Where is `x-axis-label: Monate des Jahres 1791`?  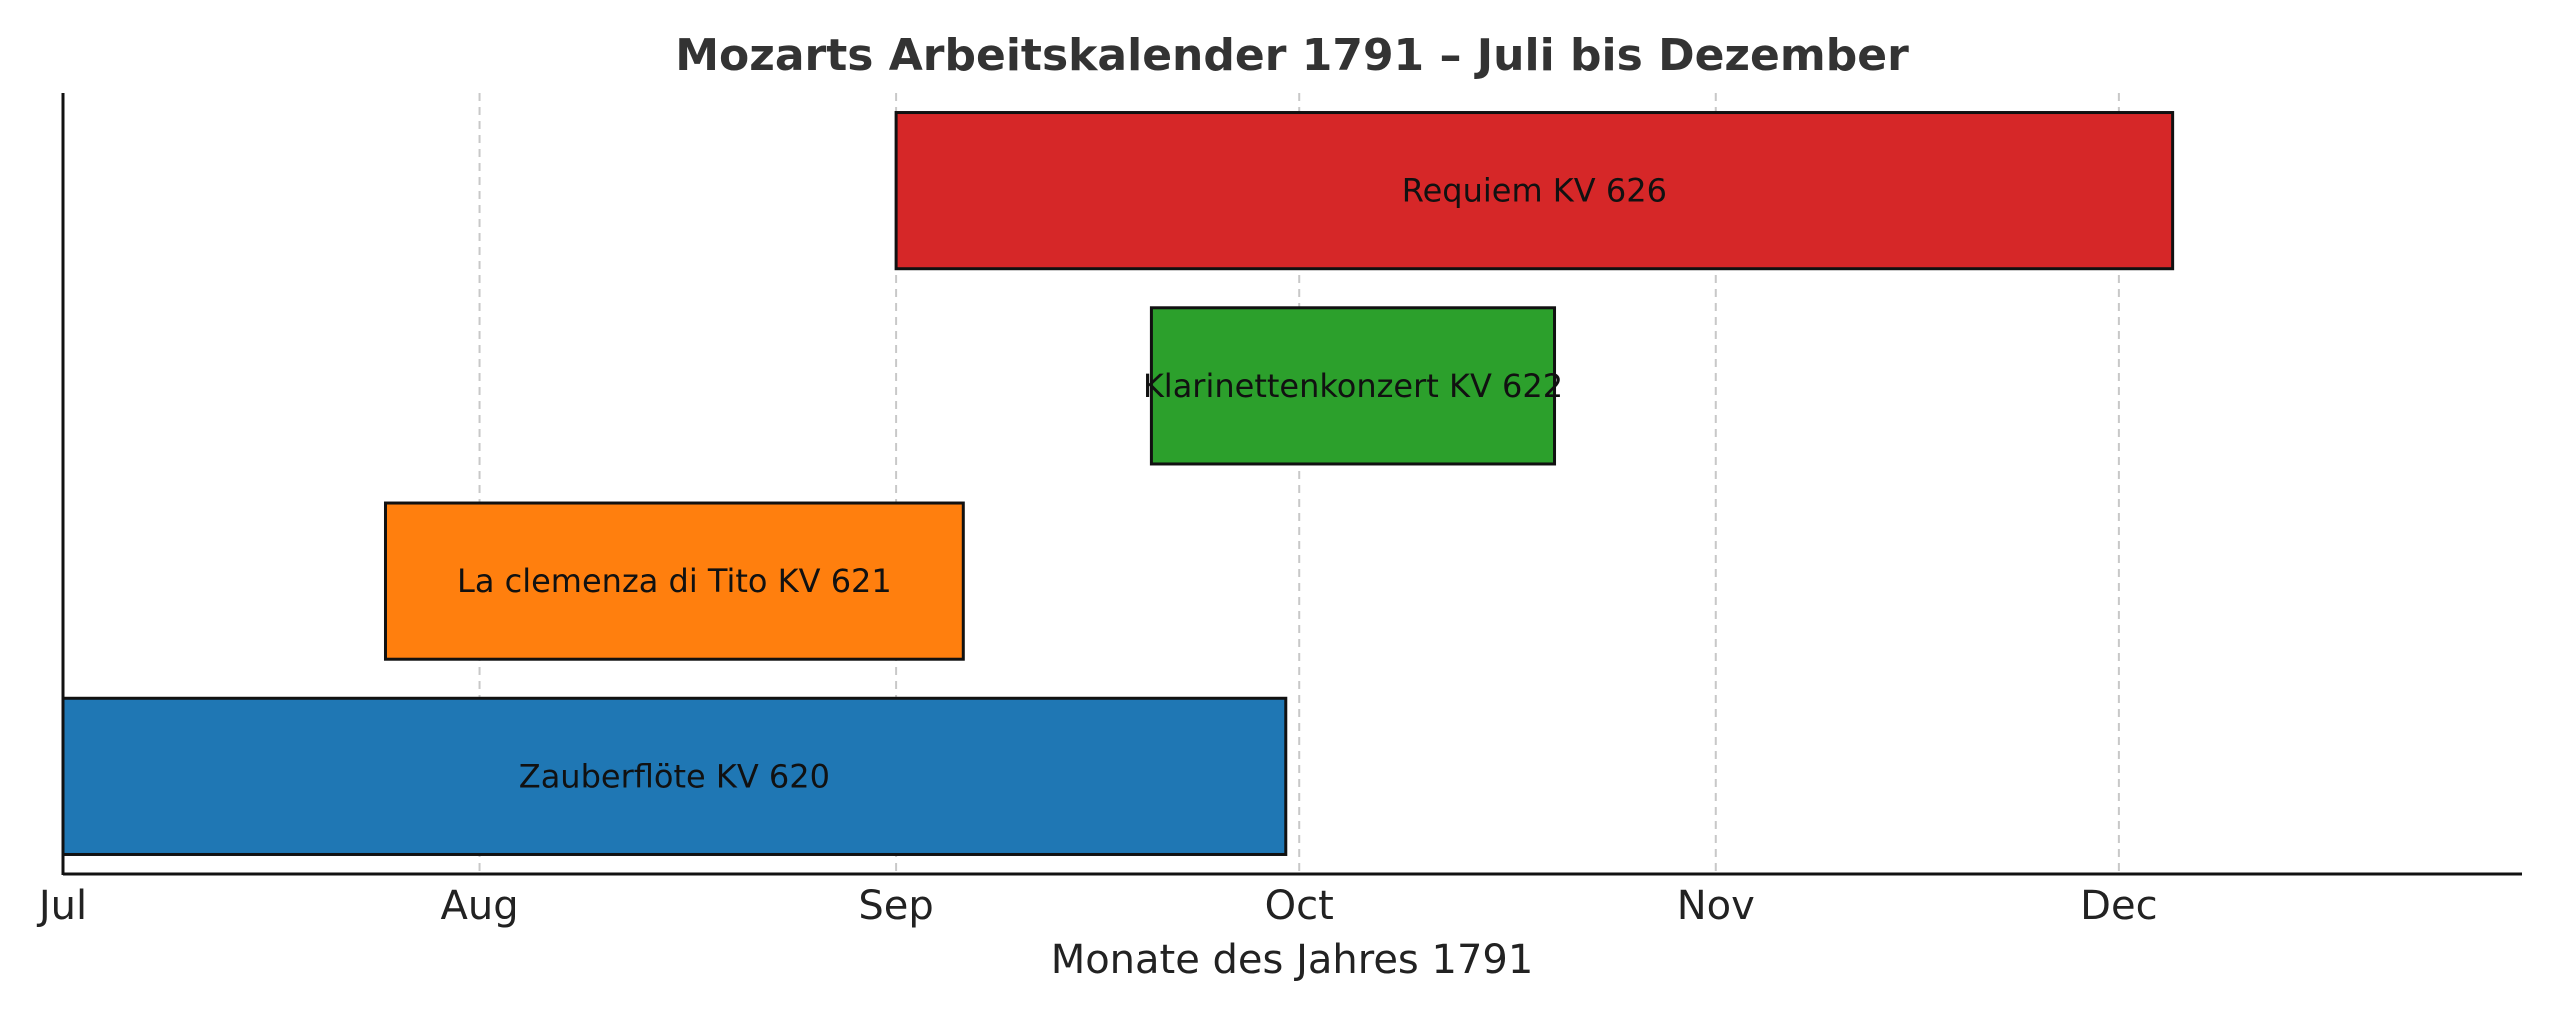
x-axis-label: Monate des Jahres 1791 is located at coordinates (1292, 960).